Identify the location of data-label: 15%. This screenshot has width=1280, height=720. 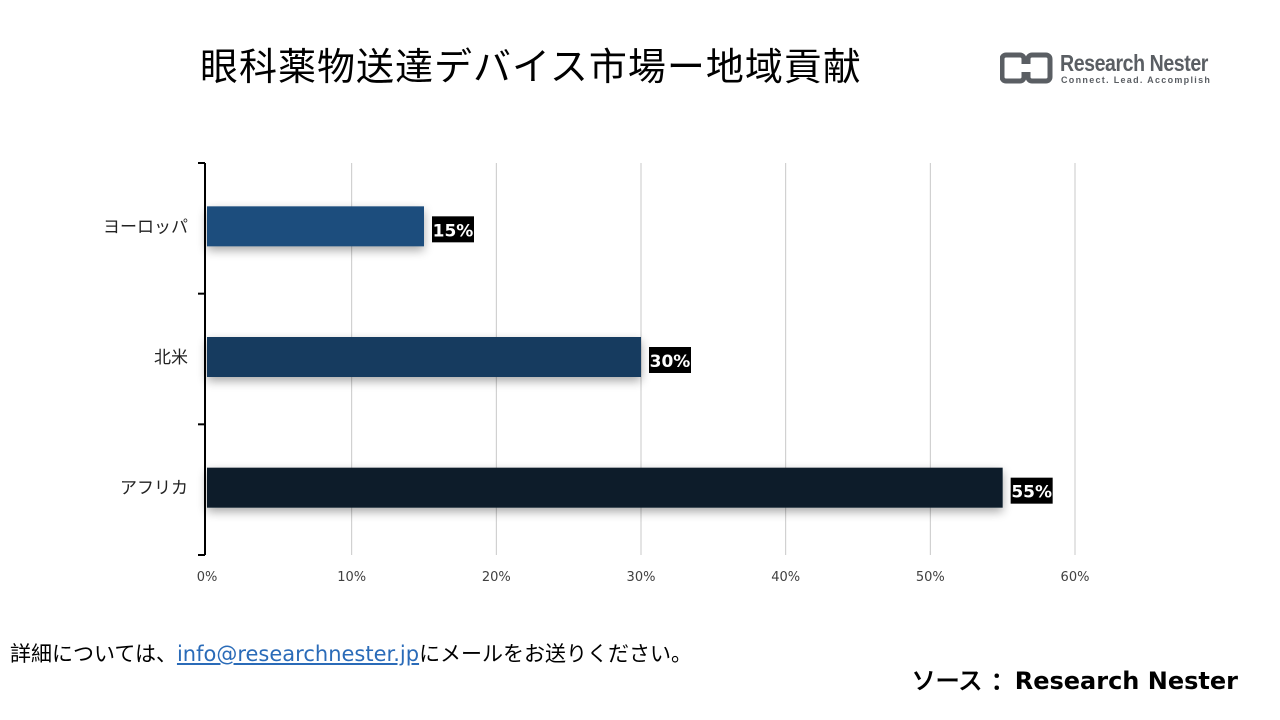
(453, 231).